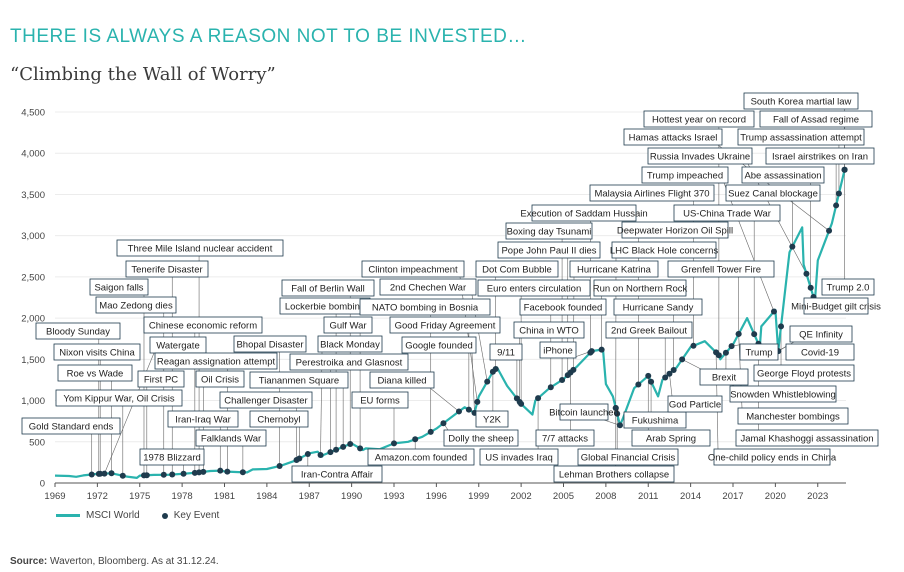 The width and height of the screenshot is (904, 572). I want to click on event-label: Trump impeached, so click(685, 176).